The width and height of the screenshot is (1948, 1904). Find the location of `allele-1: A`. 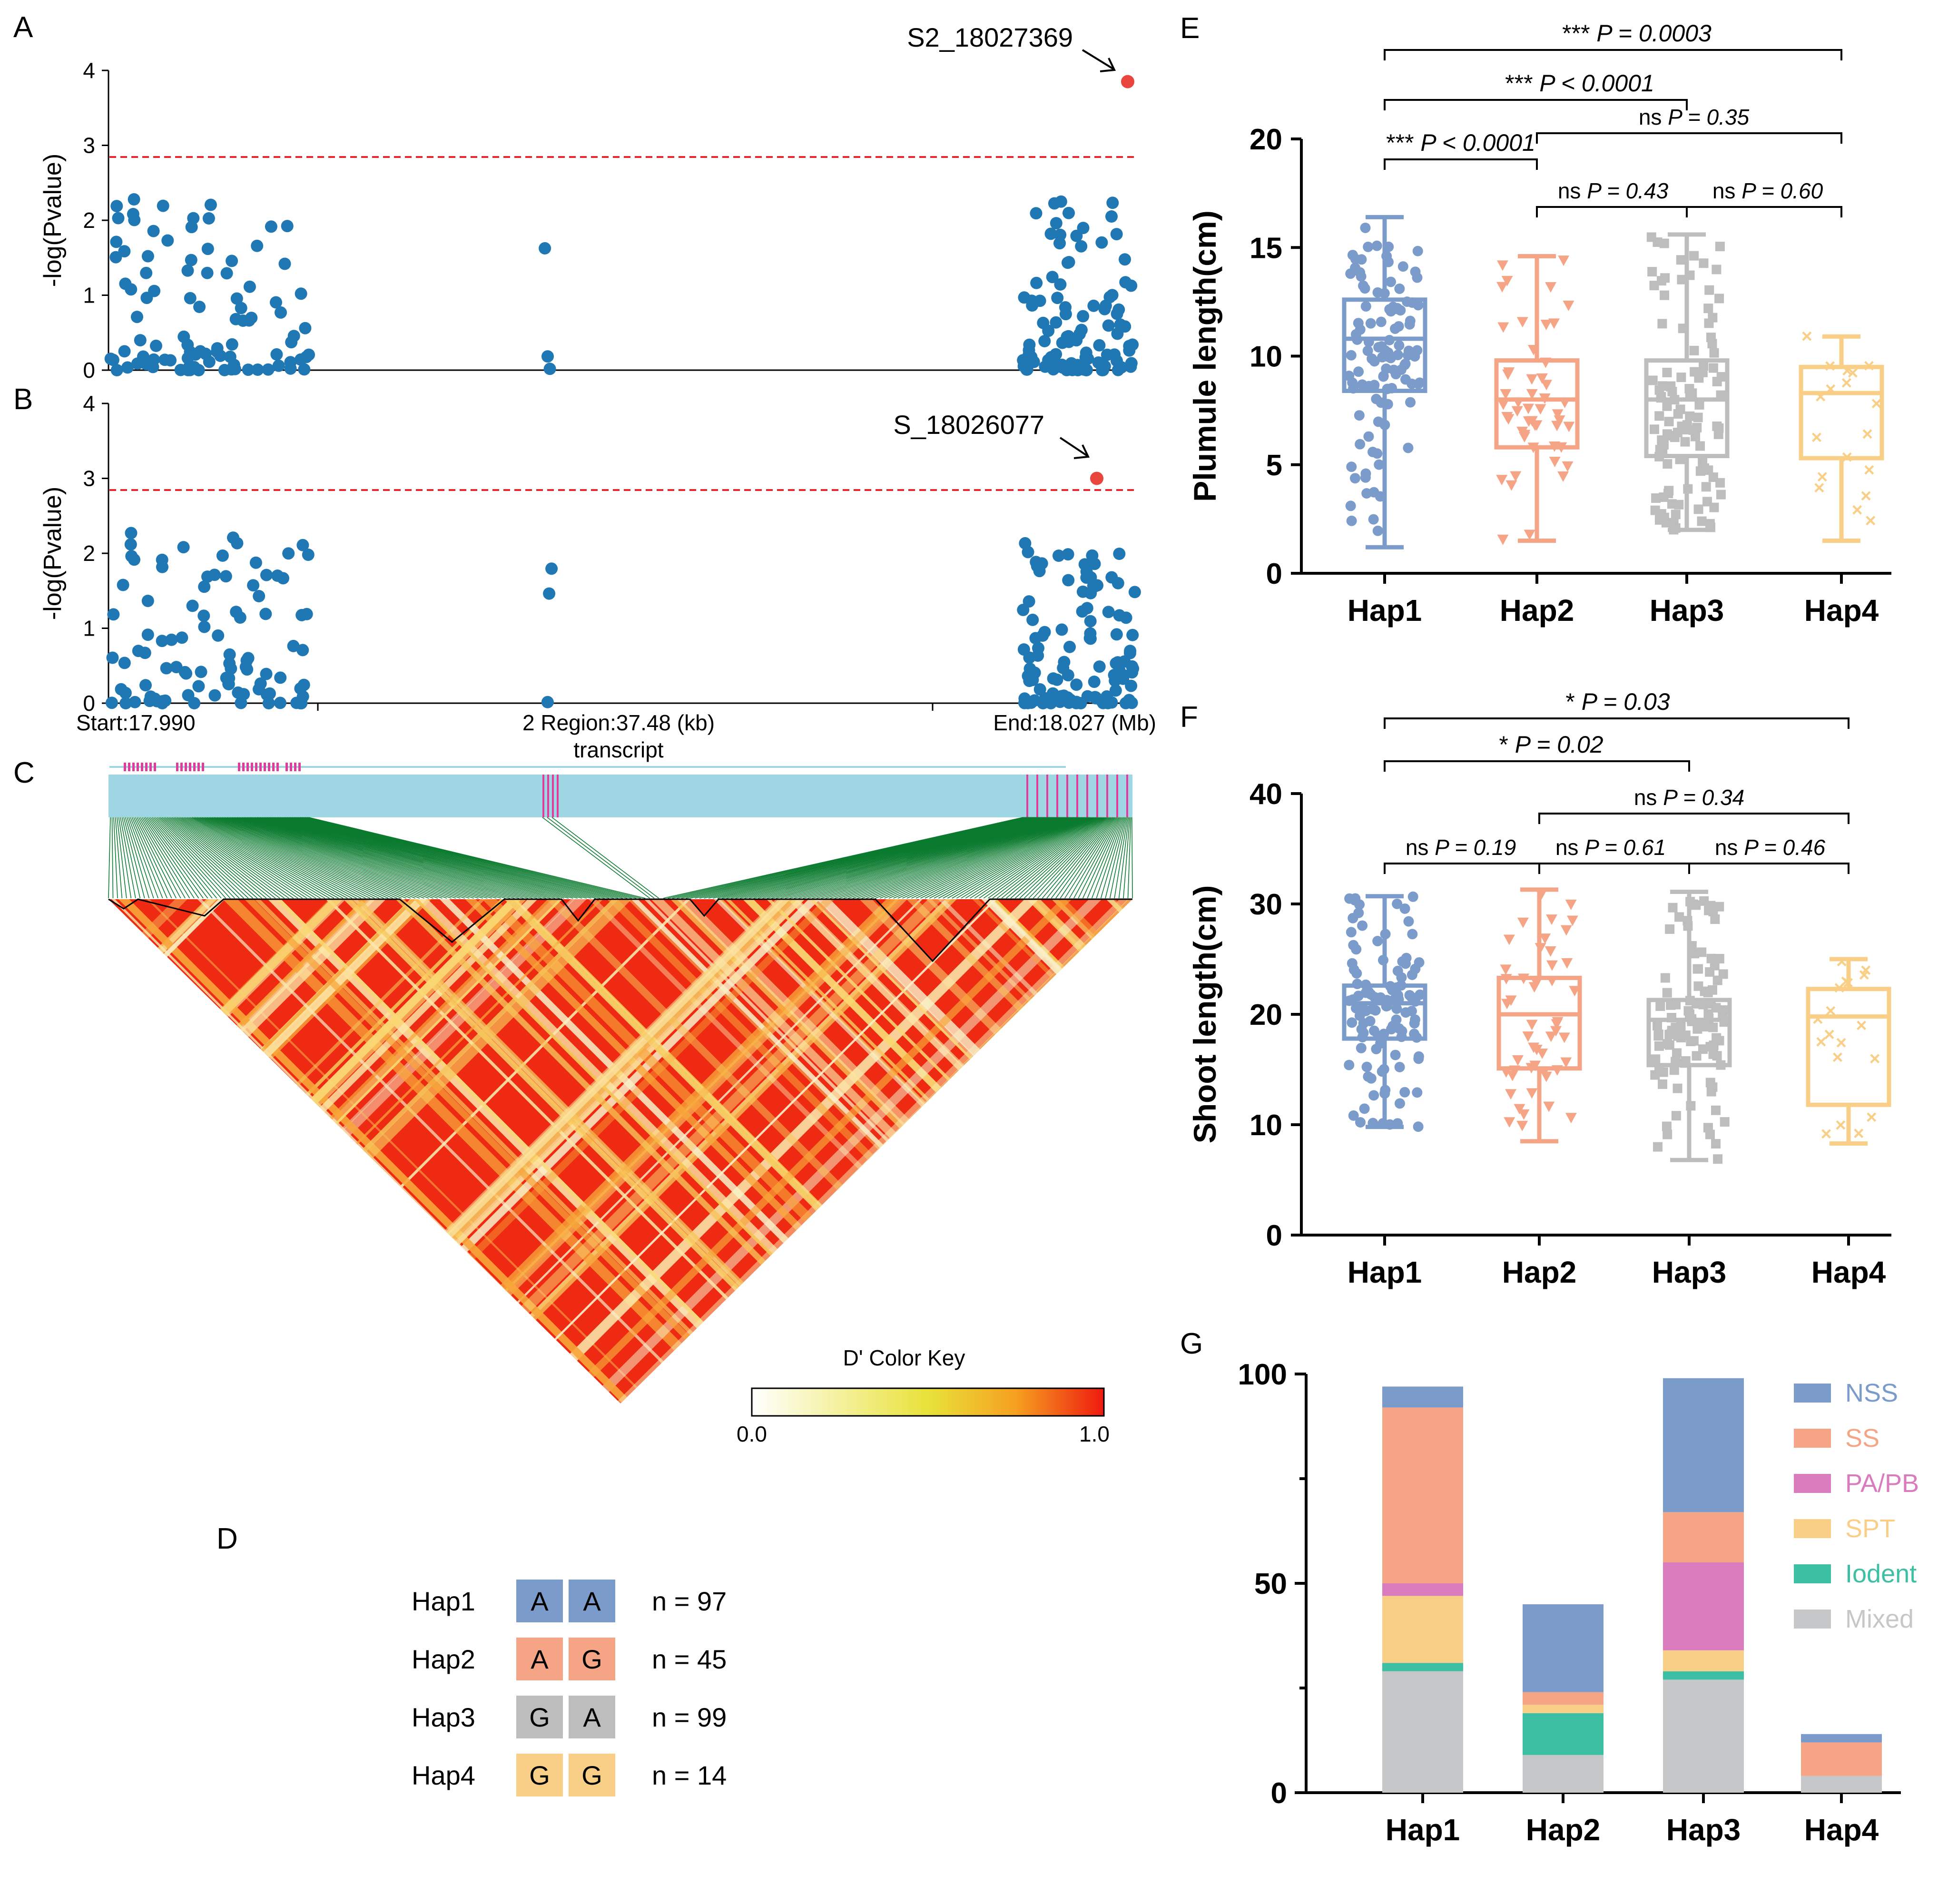

allele-1: A is located at coordinates (540, 1659).